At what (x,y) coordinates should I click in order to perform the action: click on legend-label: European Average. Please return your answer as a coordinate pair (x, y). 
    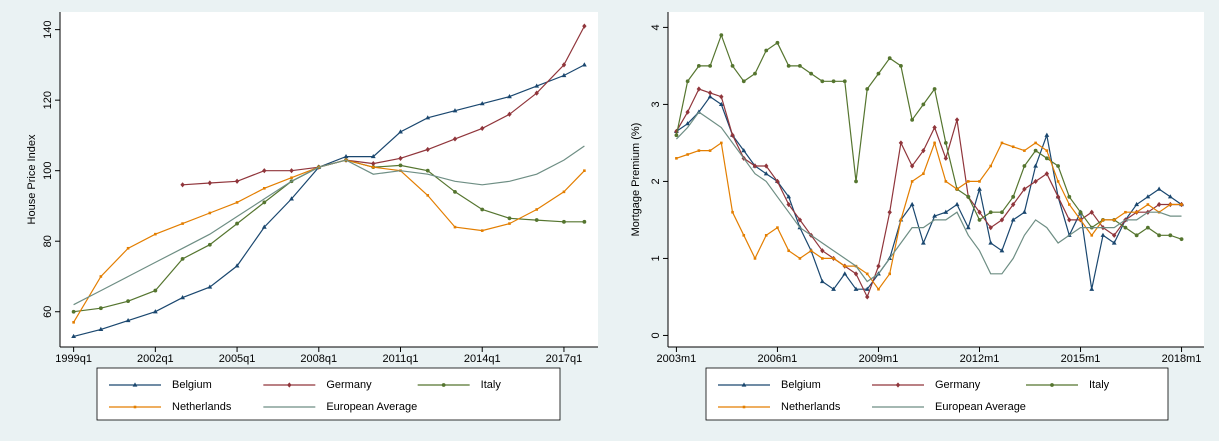
    Looking at the image, I should click on (371, 407).